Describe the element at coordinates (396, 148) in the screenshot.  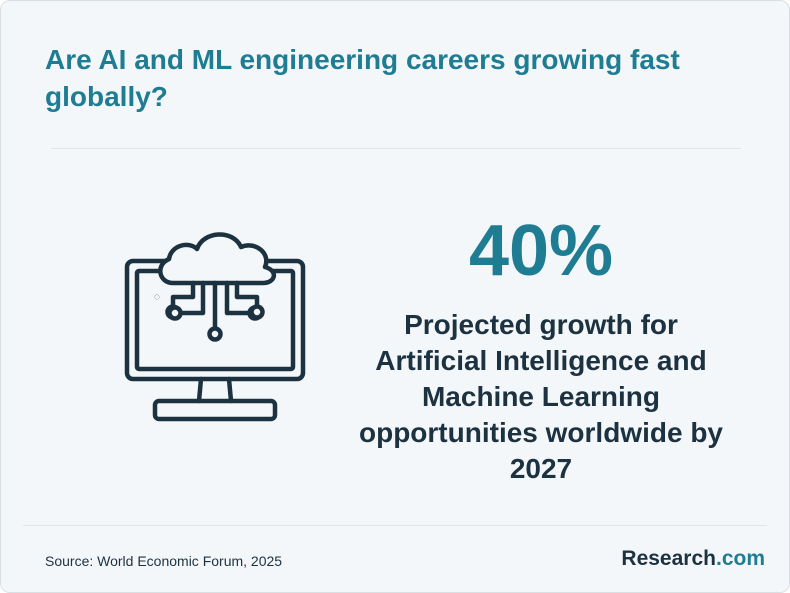
I see `header-divider` at that location.